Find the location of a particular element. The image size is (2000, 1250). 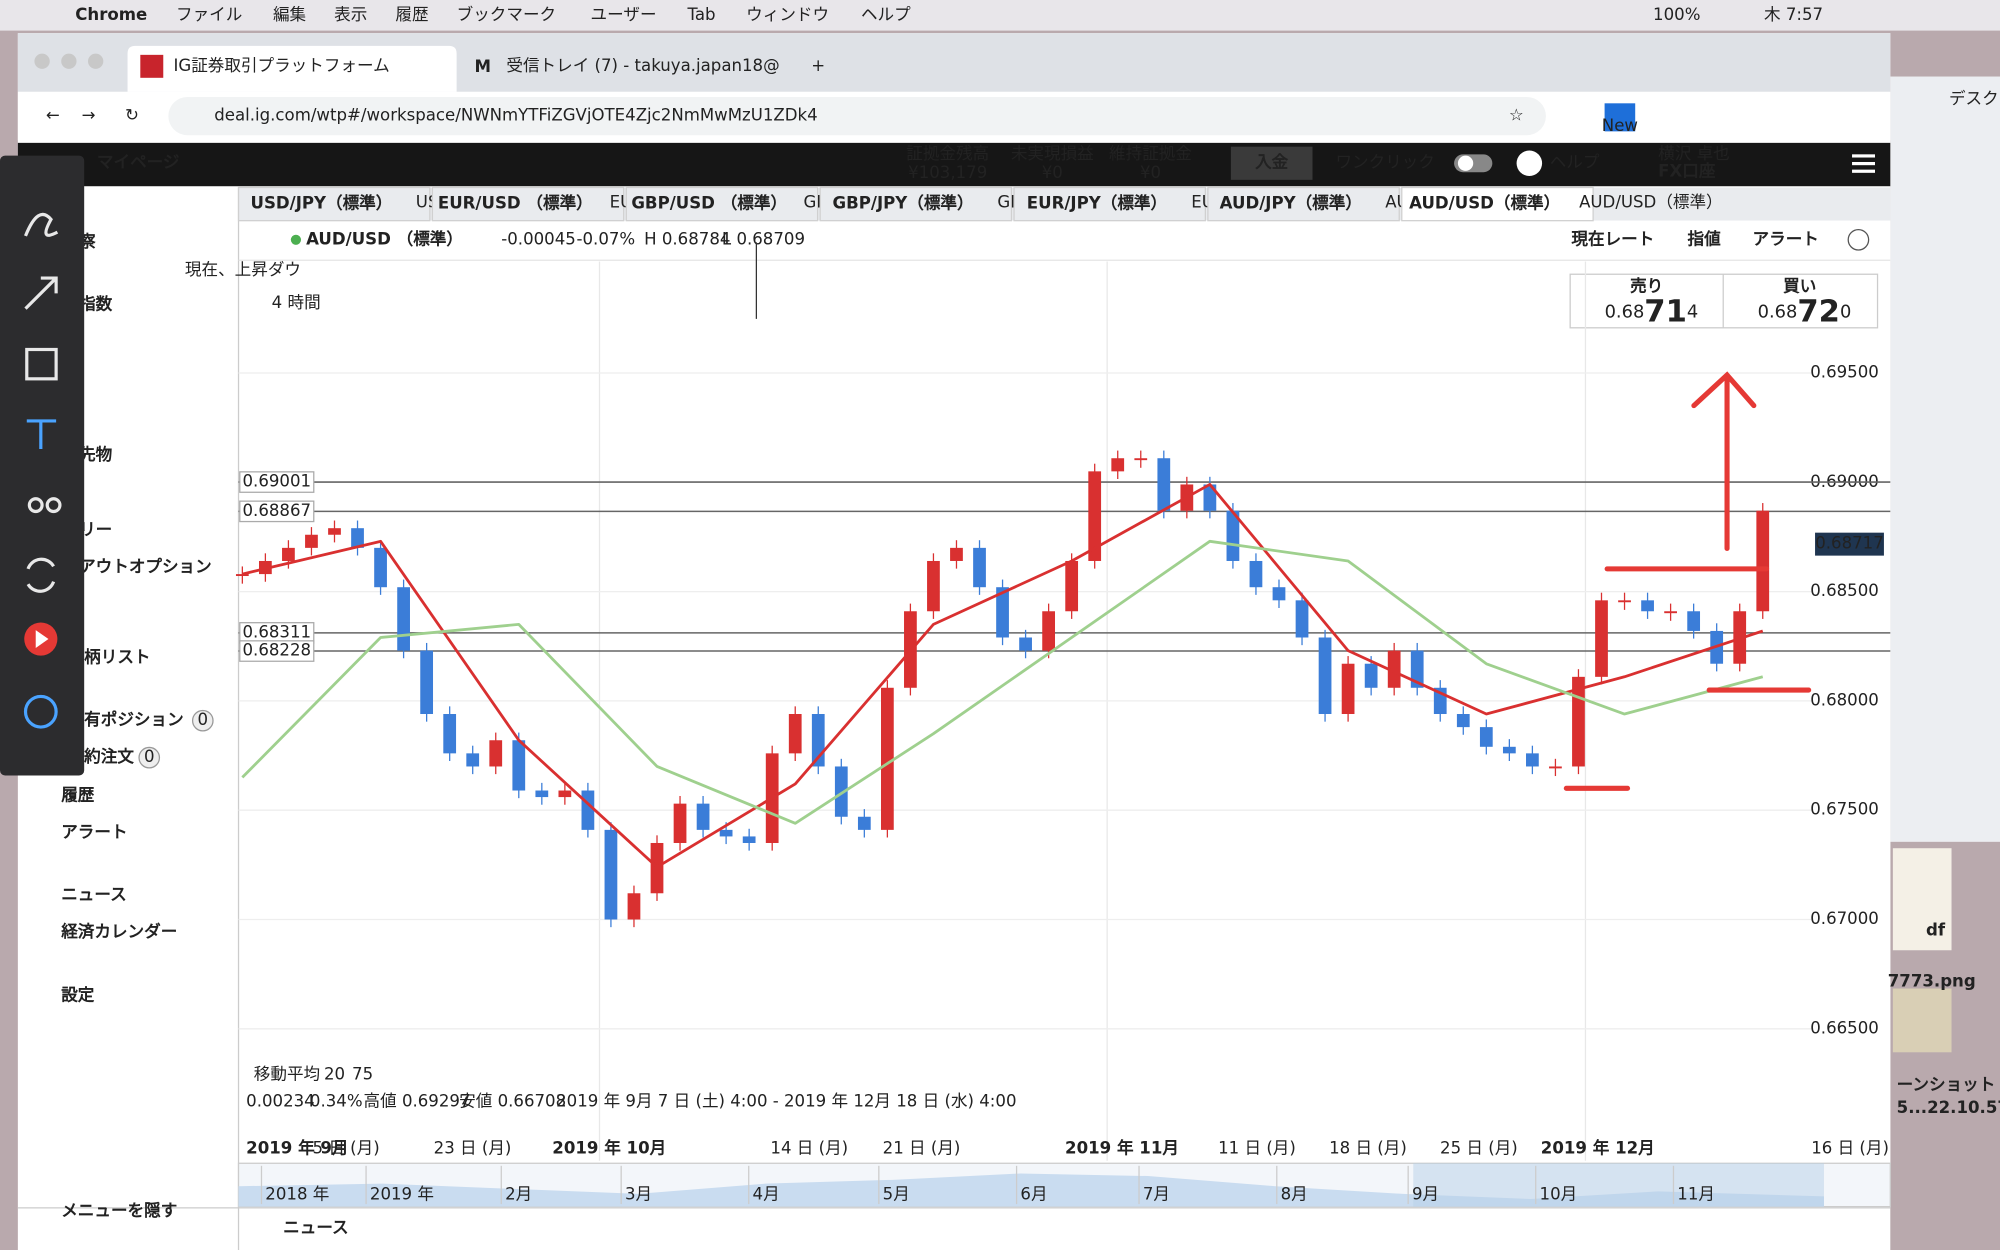

trade-label: 売り is located at coordinates (1646, 285).